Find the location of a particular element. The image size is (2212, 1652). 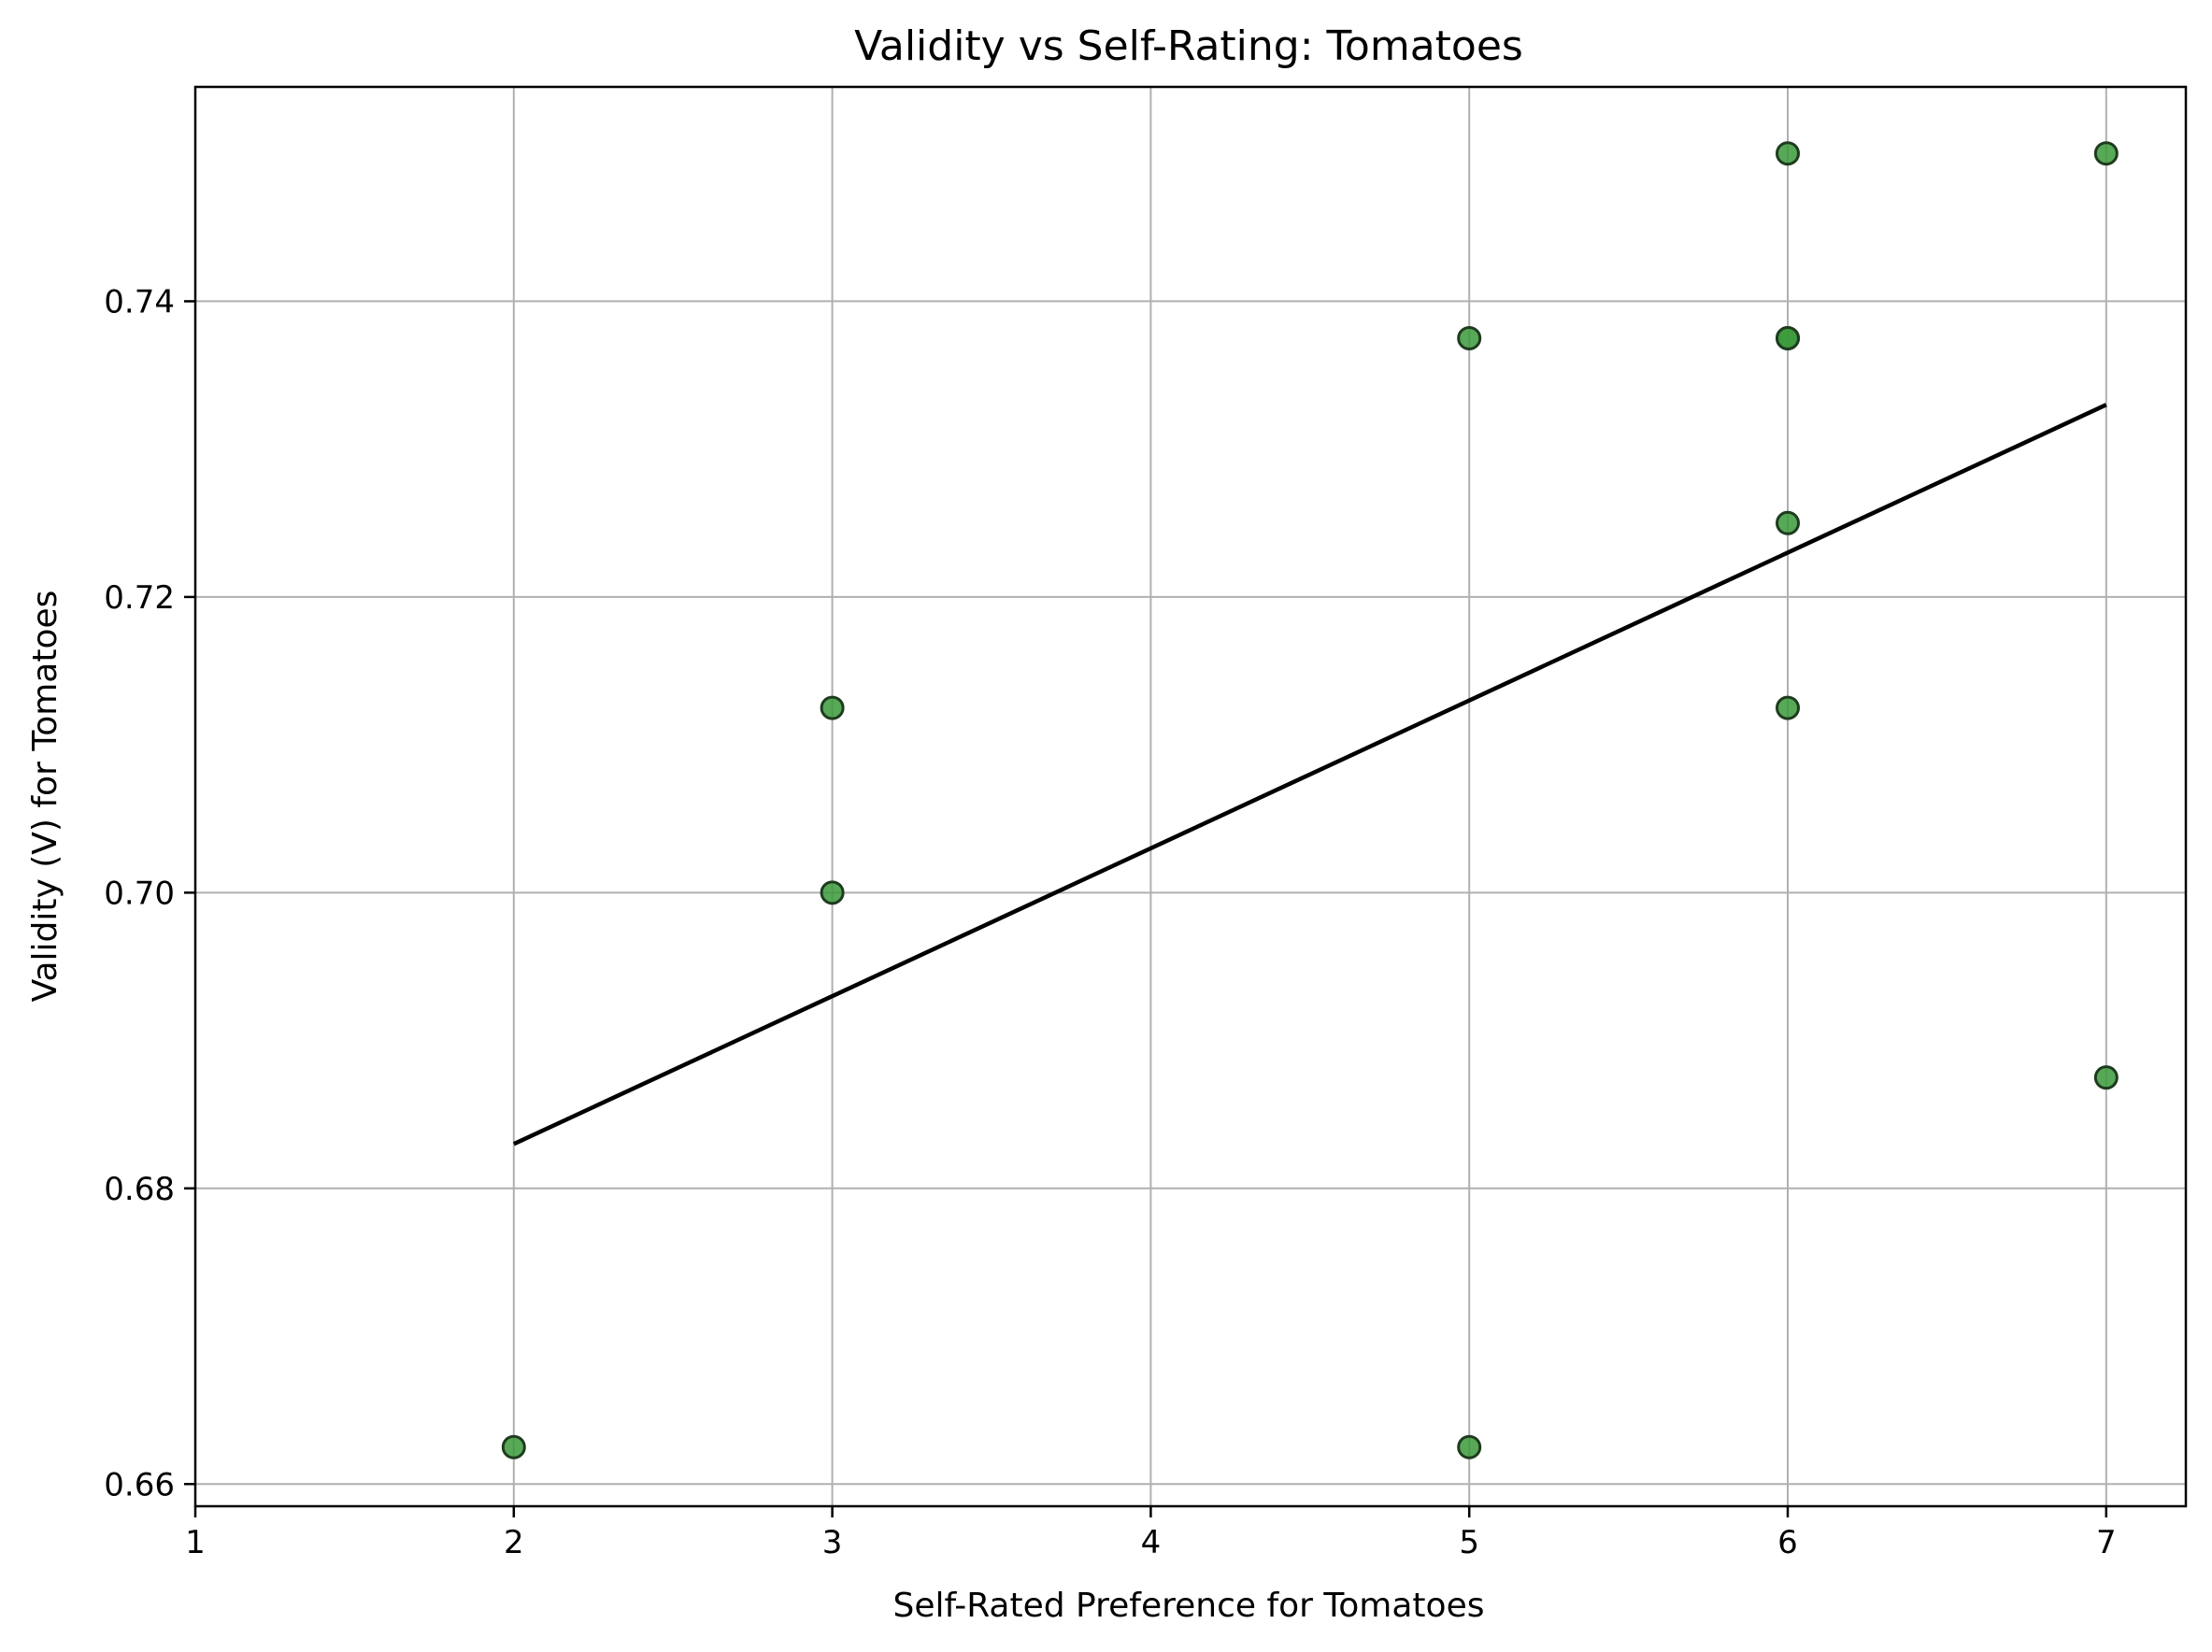

y-tick-label: 0.72 is located at coordinates (139, 598).